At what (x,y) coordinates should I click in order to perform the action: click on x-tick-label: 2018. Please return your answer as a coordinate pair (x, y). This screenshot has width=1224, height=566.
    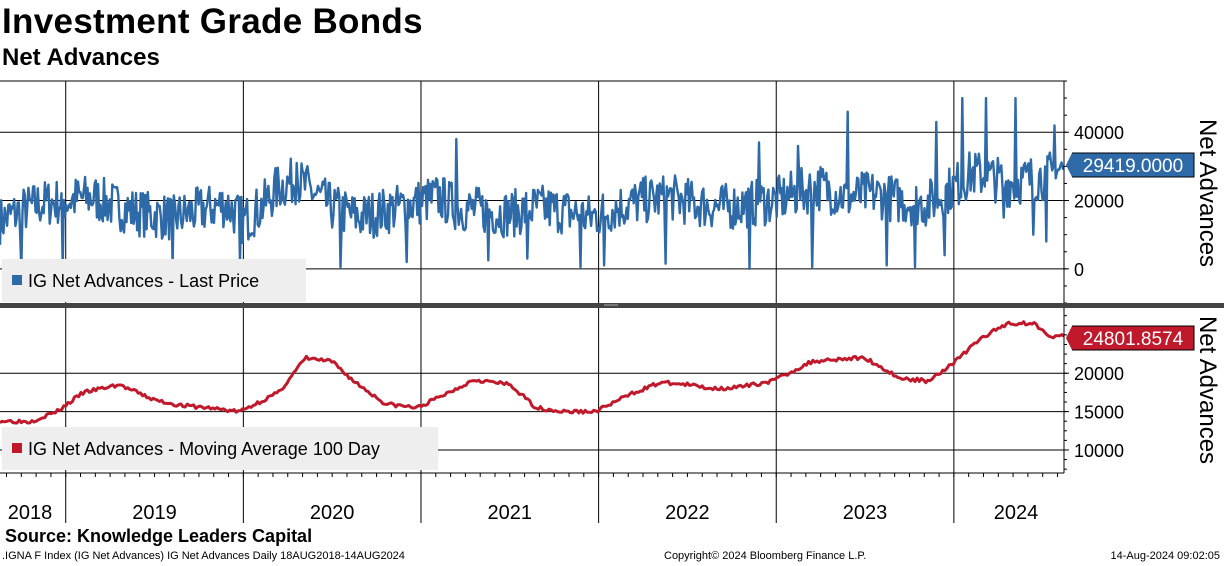
    Looking at the image, I should click on (30, 513).